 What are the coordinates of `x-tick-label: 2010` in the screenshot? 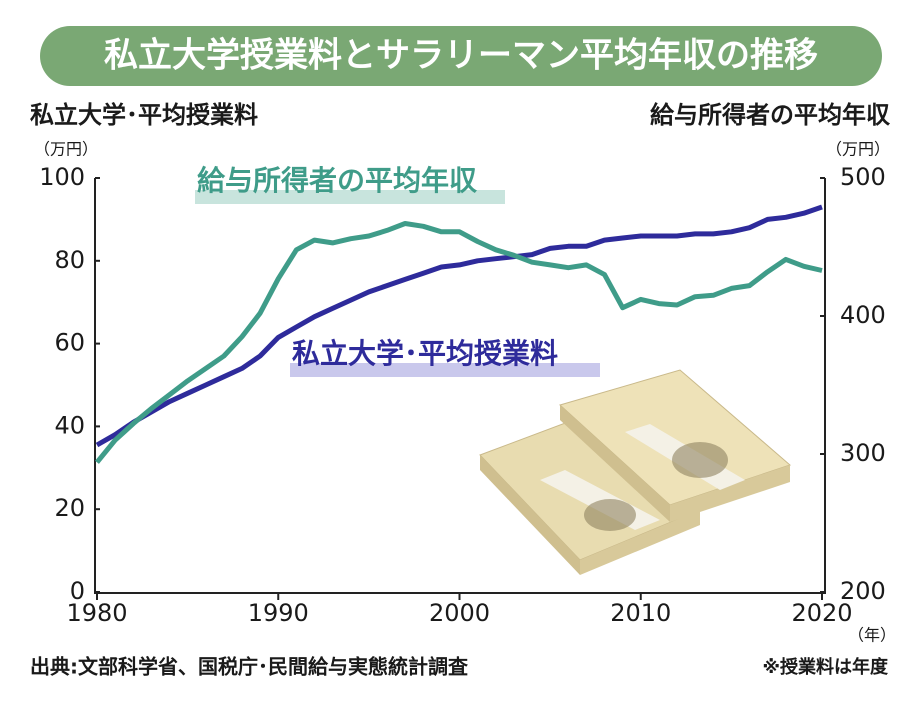 It's located at (640, 613).